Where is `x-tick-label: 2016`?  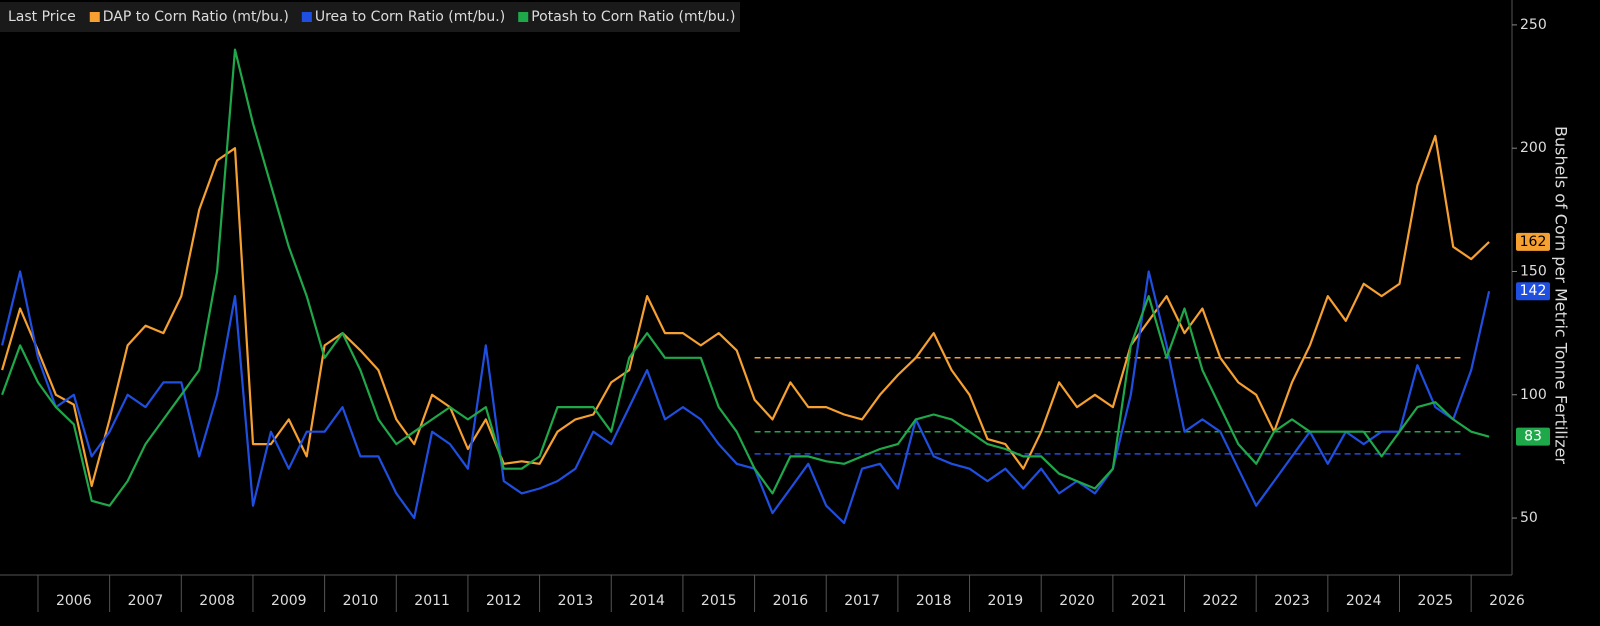
x-tick-label: 2016 is located at coordinates (791, 601).